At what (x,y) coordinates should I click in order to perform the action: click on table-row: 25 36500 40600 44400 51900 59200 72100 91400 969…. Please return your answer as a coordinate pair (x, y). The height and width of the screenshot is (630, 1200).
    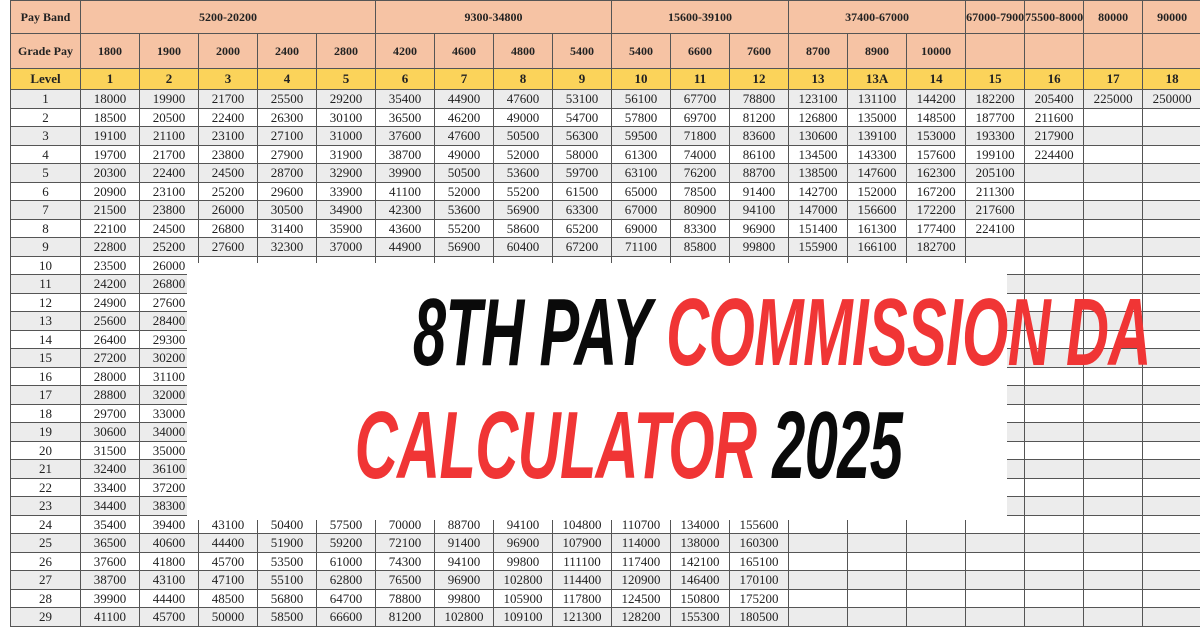
    Looking at the image, I should click on (605, 543).